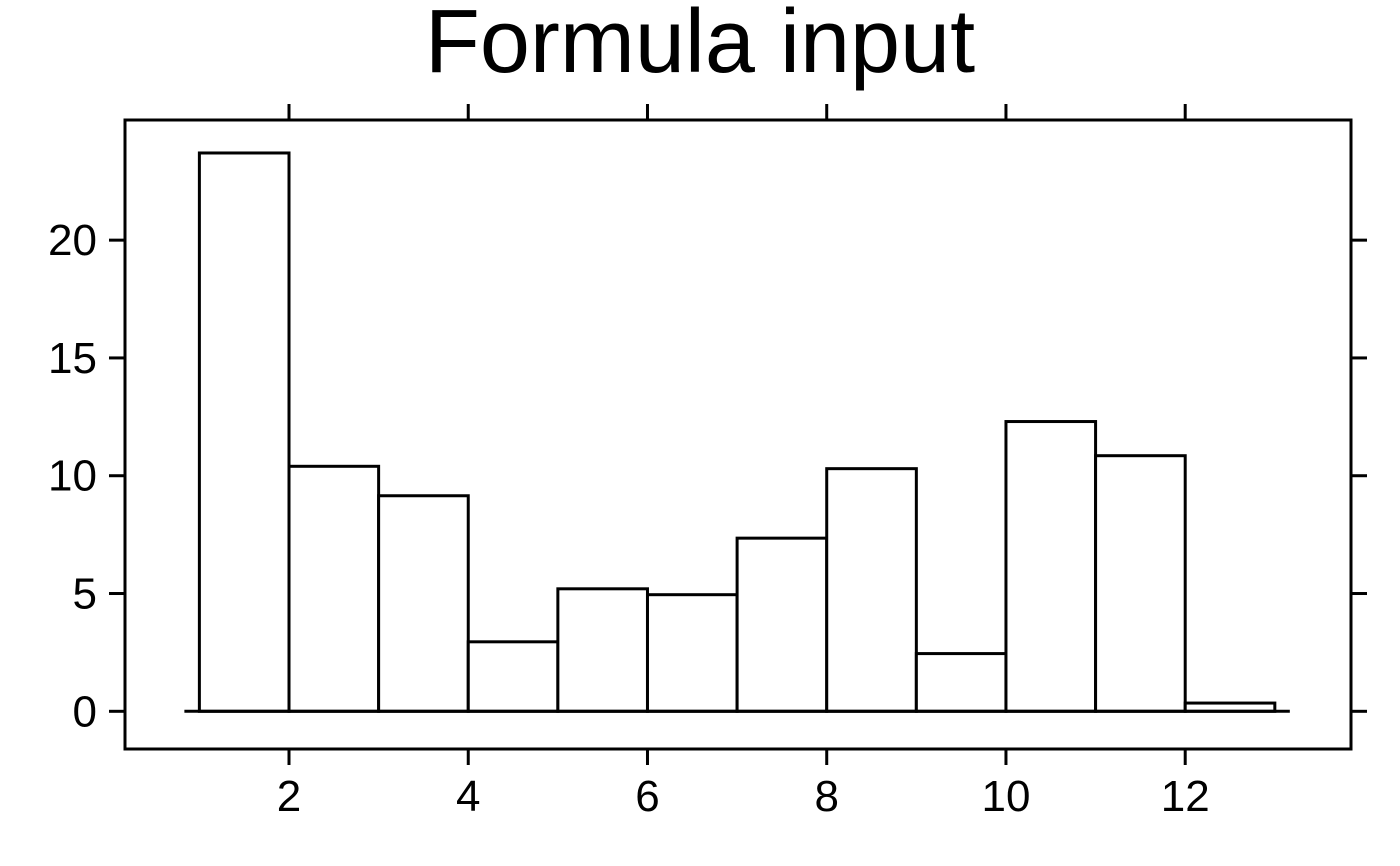 This screenshot has height=866, width=1400. What do you see at coordinates (1005, 796) in the screenshot?
I see `x-tick-label: 10` at bounding box center [1005, 796].